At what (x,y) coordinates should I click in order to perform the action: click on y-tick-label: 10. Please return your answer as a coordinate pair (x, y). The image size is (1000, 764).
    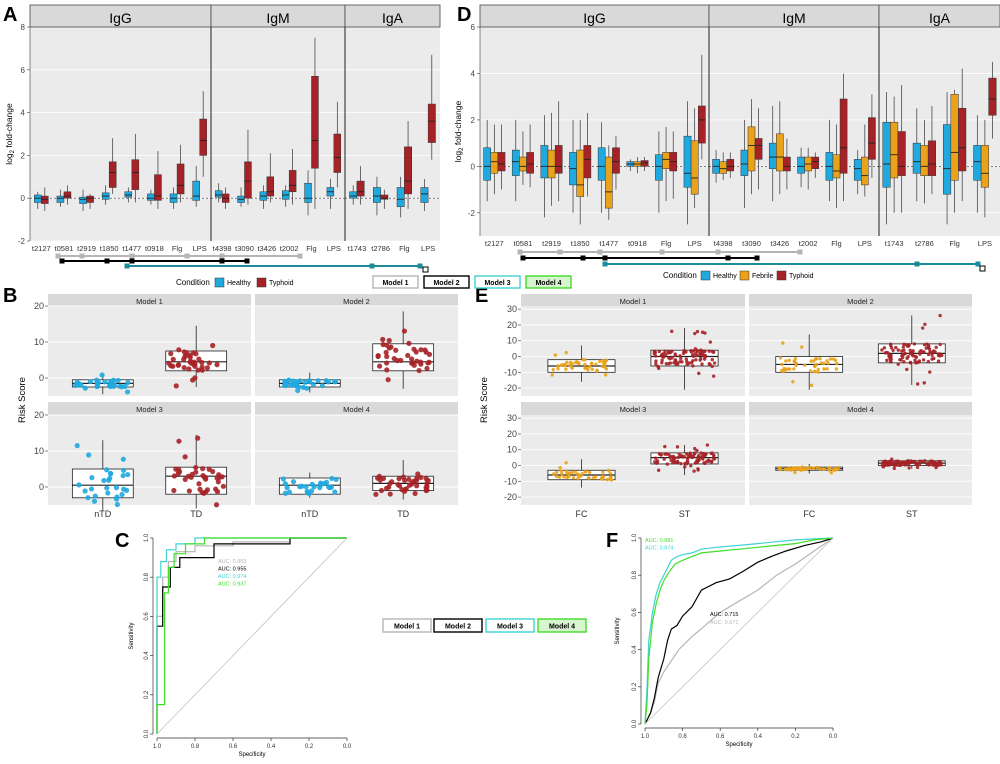
    Looking at the image, I should click on (39, 342).